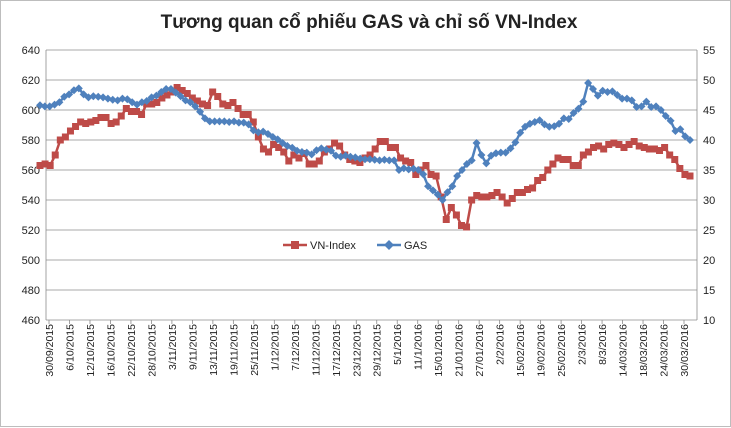  What do you see at coordinates (398, 344) in the screenshot?
I see `x-tick-label: 5/1/2016` at bounding box center [398, 344].